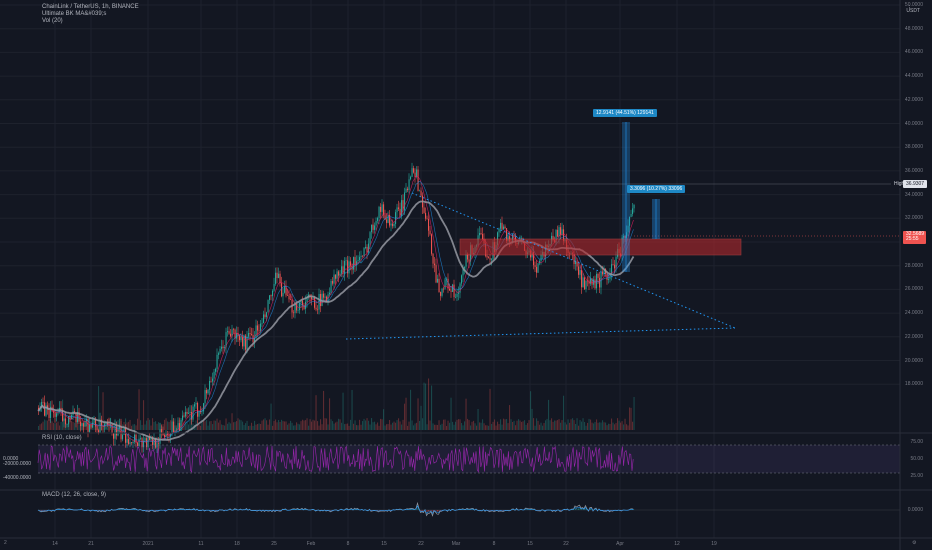  What do you see at coordinates (677, 544) in the screenshot?
I see `time-tick-label: 12` at bounding box center [677, 544].